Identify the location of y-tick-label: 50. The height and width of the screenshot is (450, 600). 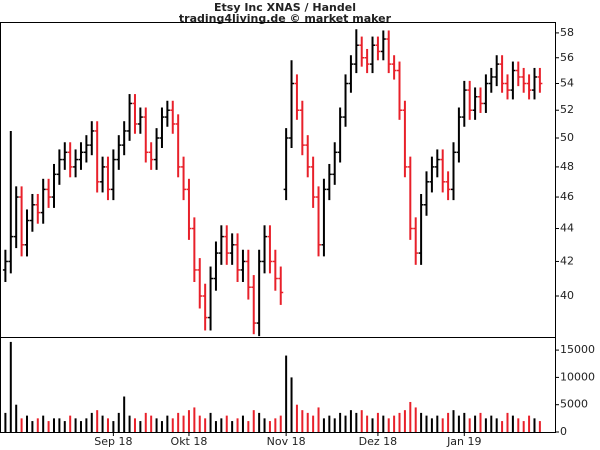
(567, 137).